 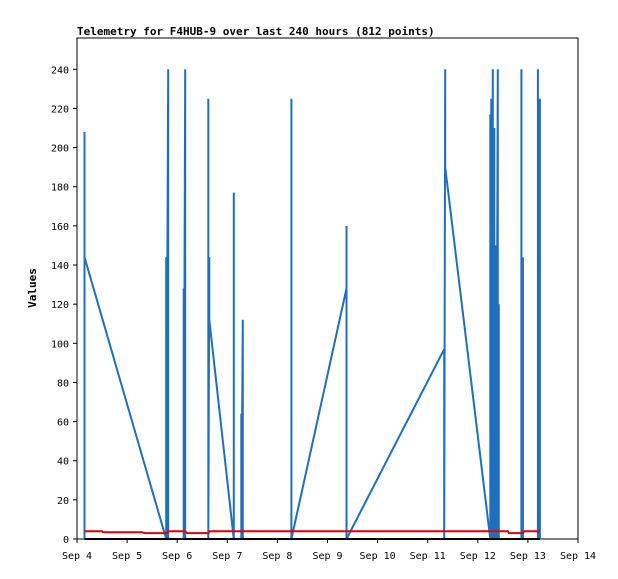 What do you see at coordinates (60, 344) in the screenshot?
I see `y-tick-label: 100` at bounding box center [60, 344].